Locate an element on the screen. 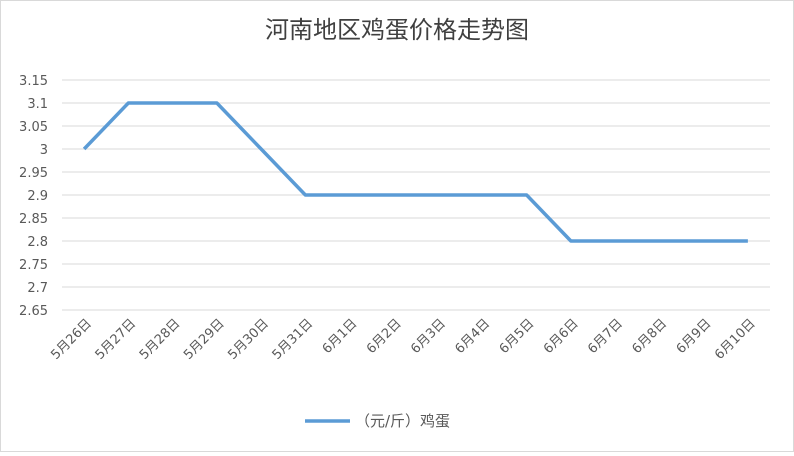 The width and height of the screenshot is (794, 456). y-tick-label: 2.7 is located at coordinates (37, 288).